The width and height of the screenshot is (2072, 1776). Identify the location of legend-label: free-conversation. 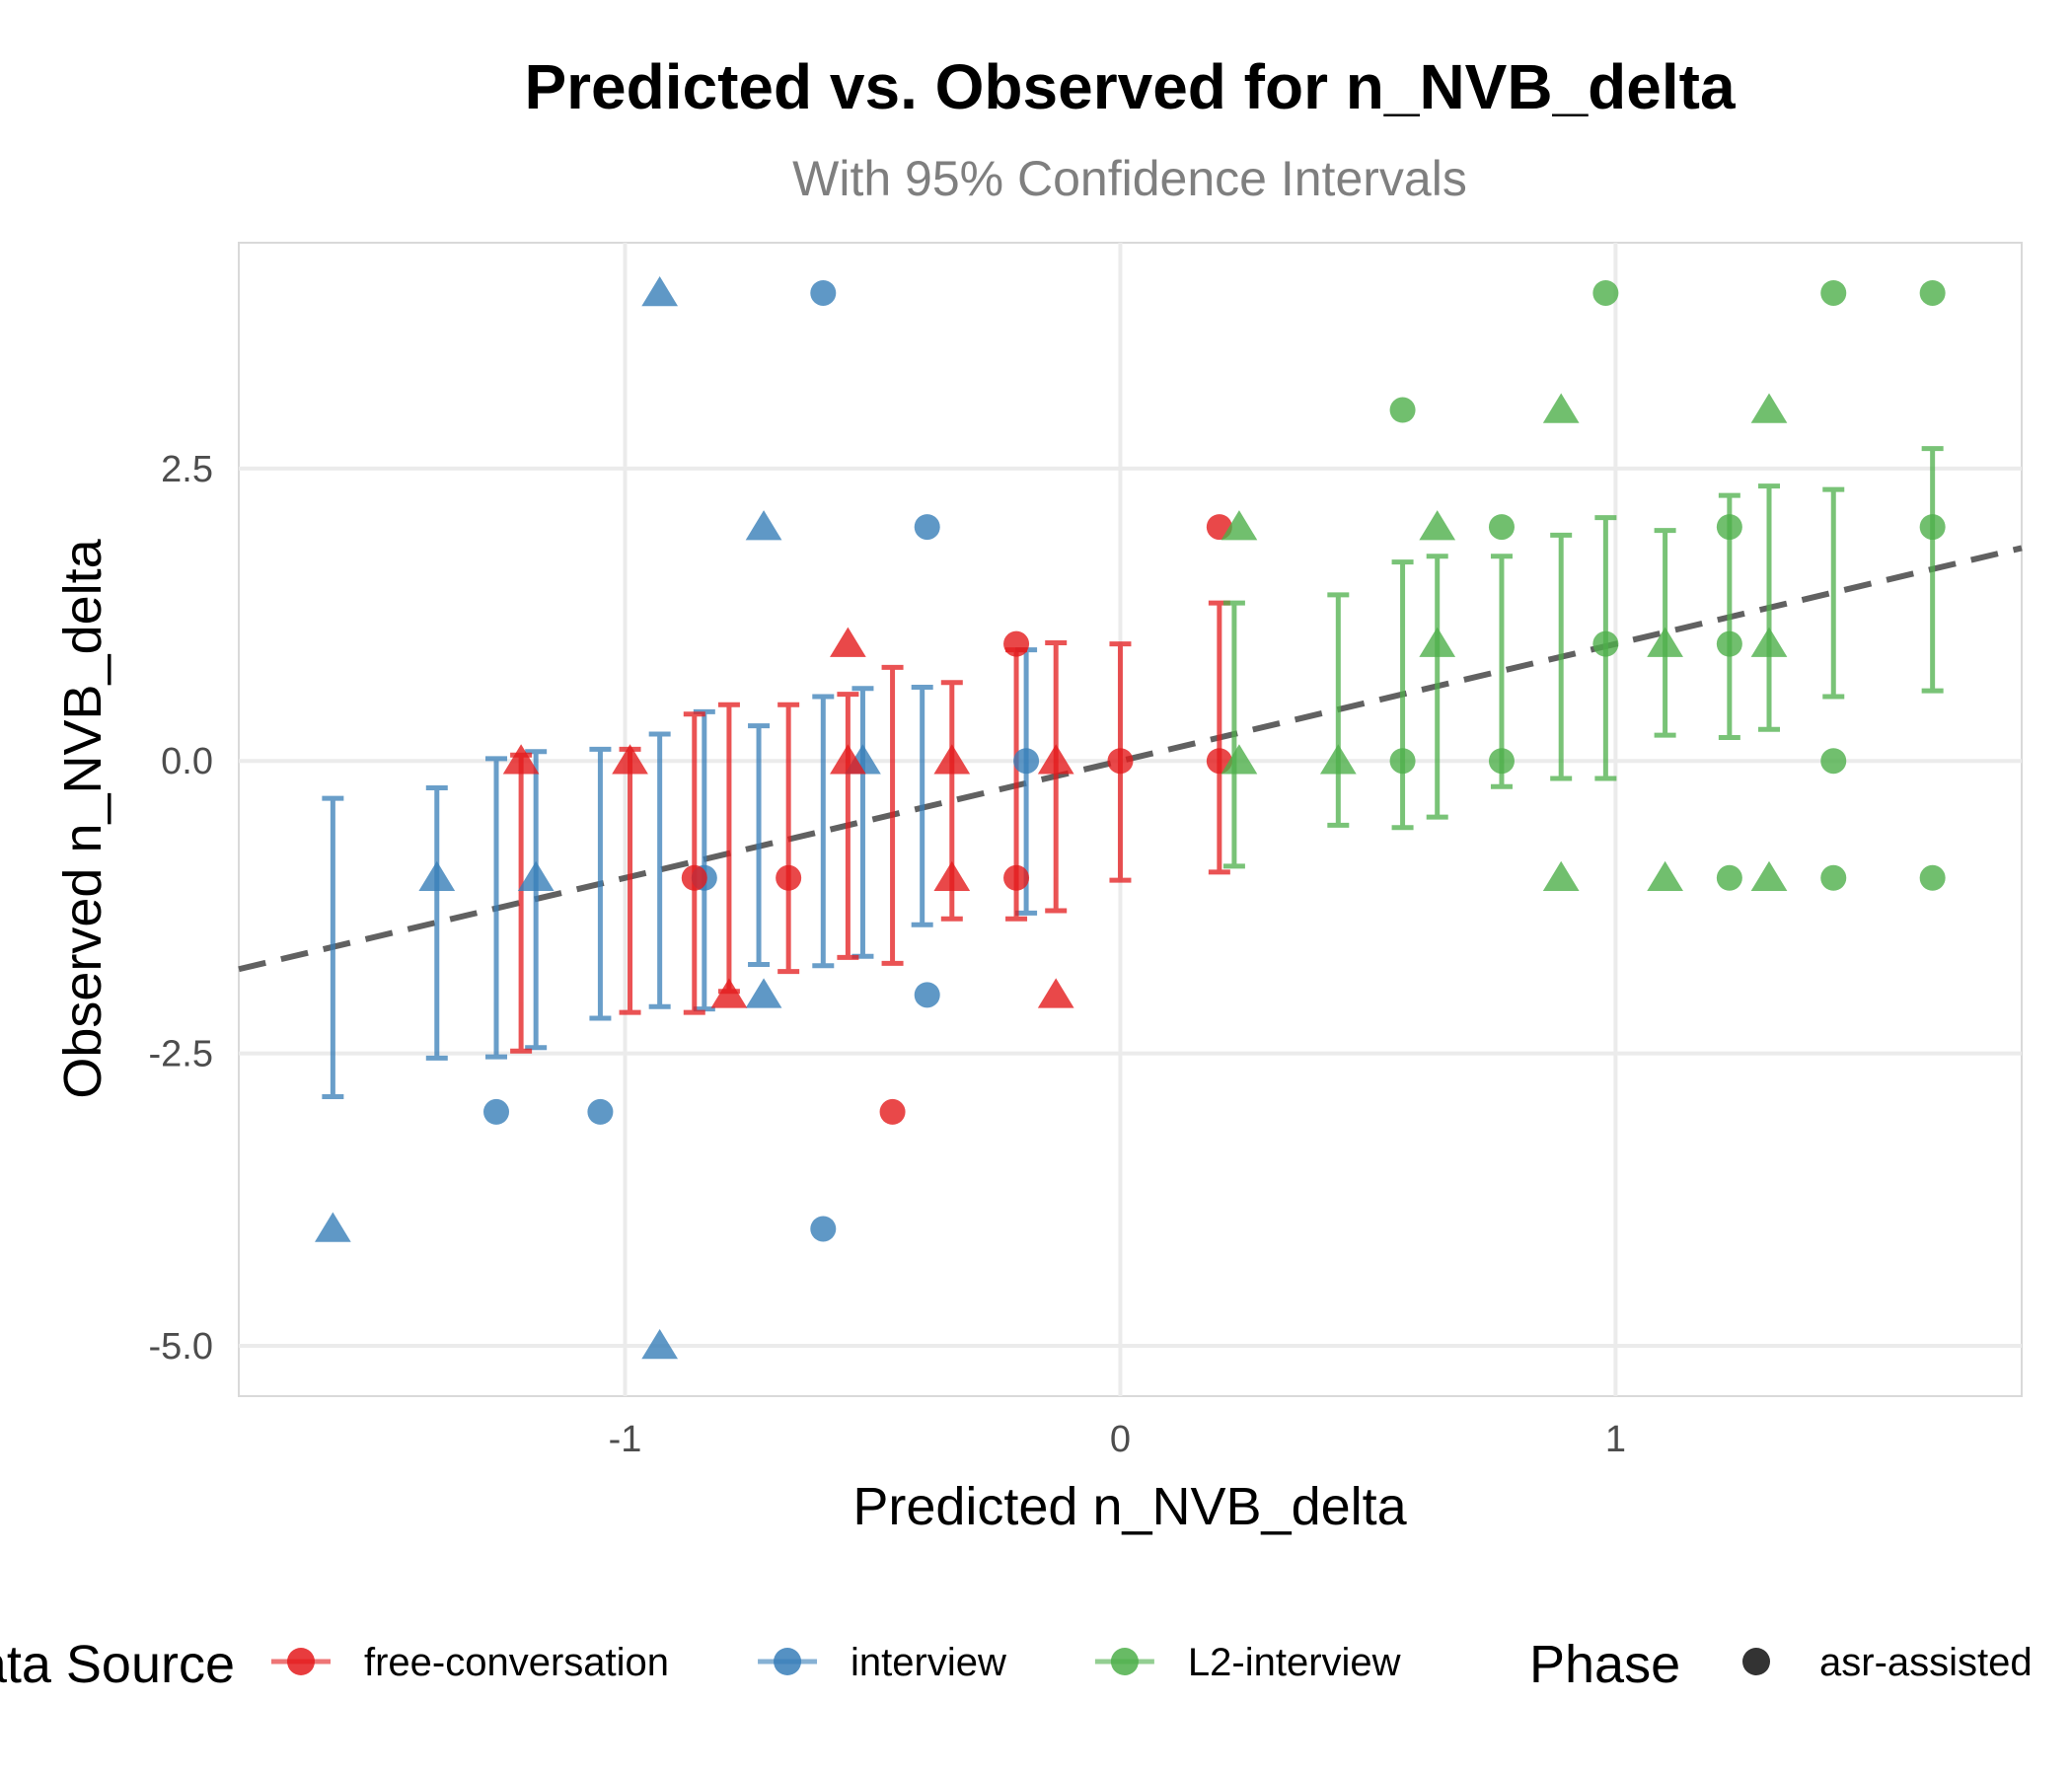
(517, 1662).